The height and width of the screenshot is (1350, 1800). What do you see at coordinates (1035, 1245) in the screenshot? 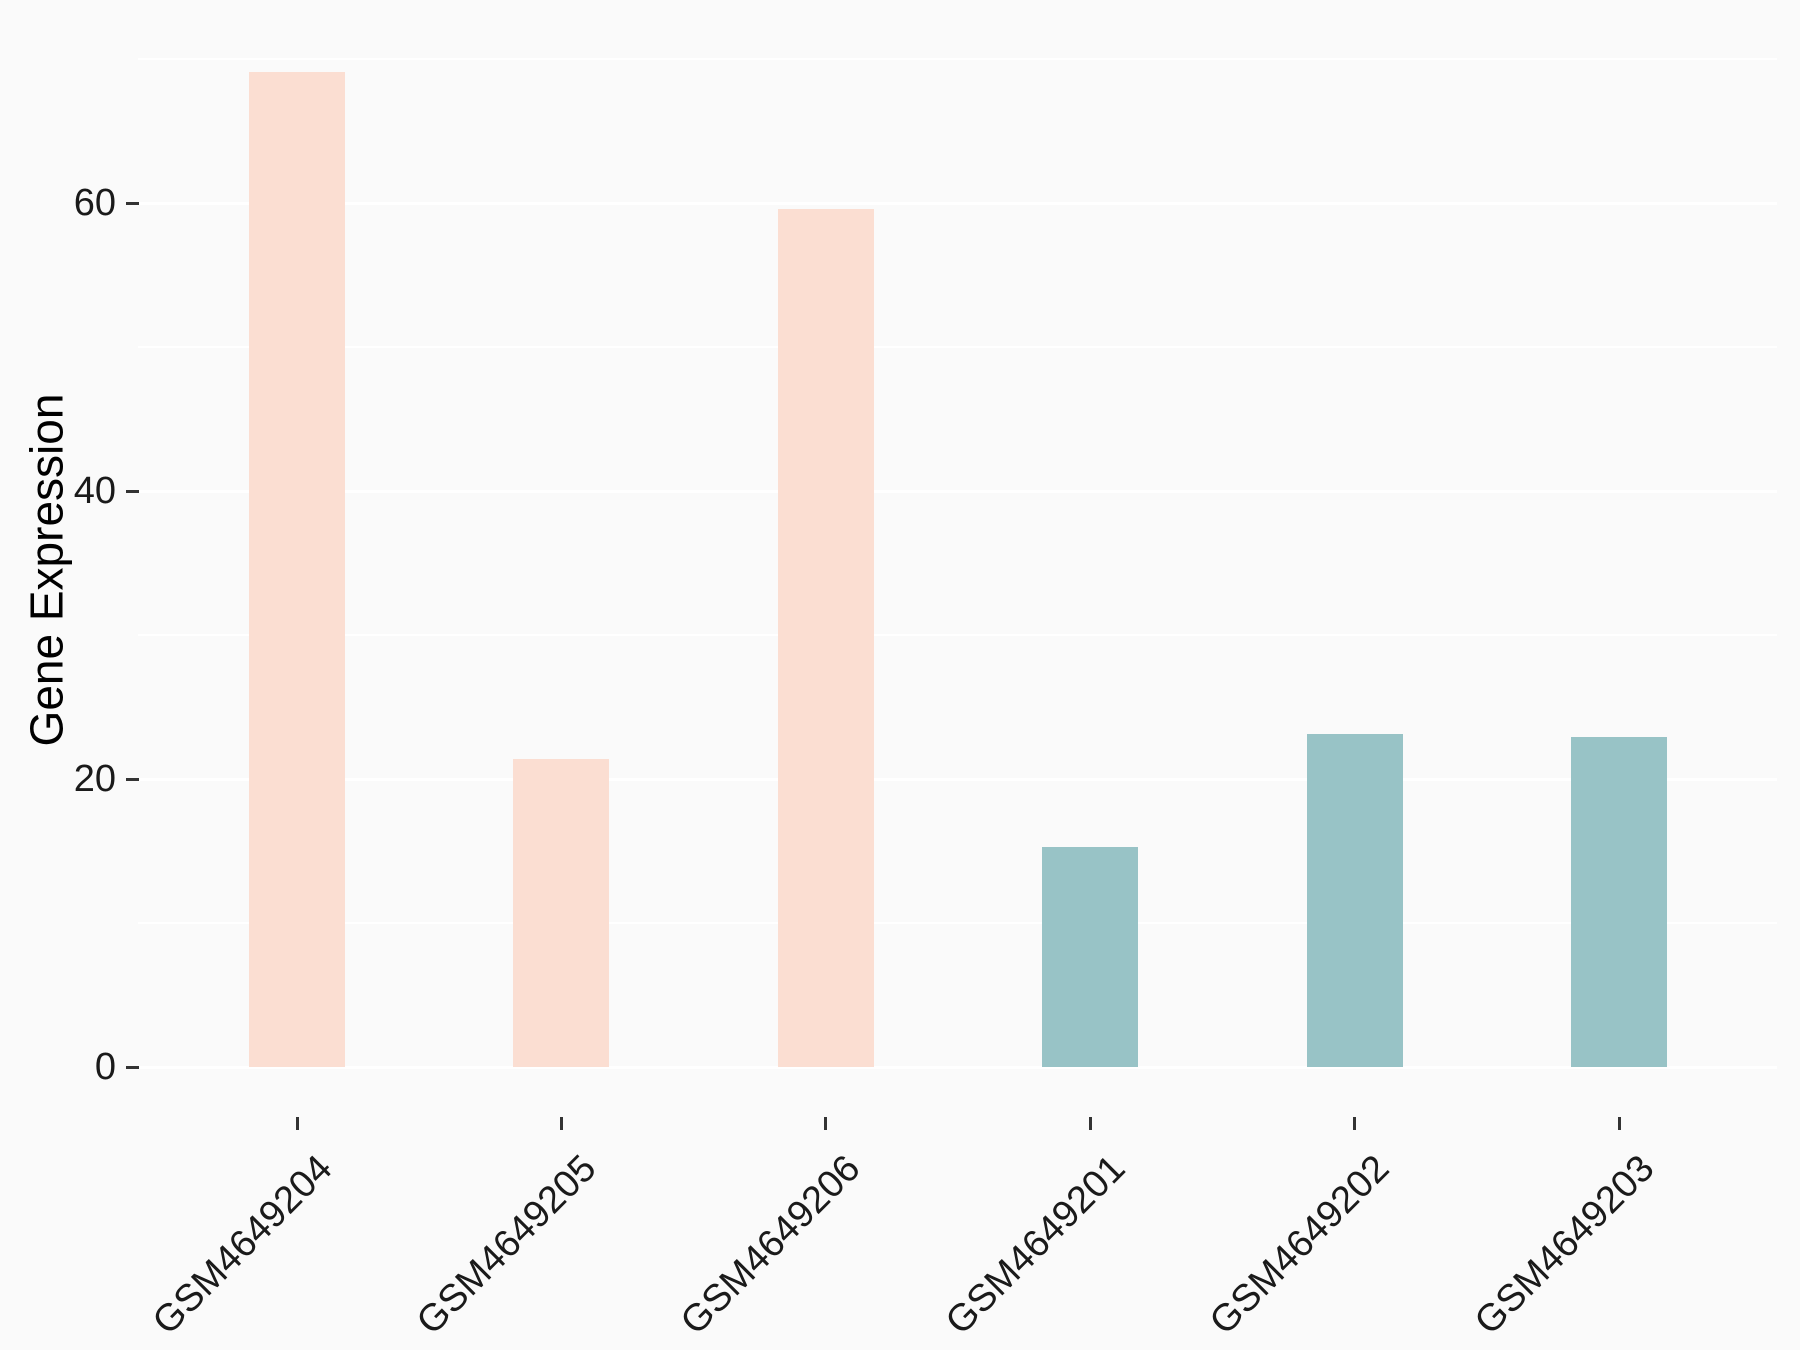
I see `x-axis-tick-label-gsm4649201: GSM4649201` at bounding box center [1035, 1245].